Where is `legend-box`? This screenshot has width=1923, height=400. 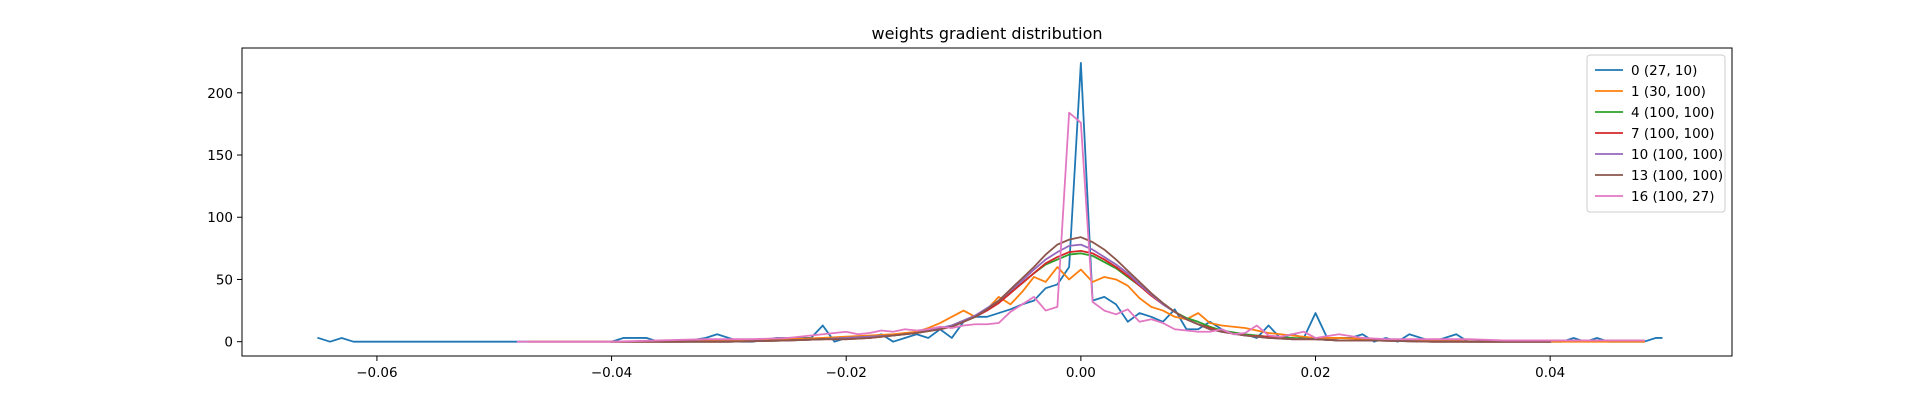 legend-box is located at coordinates (1656, 133).